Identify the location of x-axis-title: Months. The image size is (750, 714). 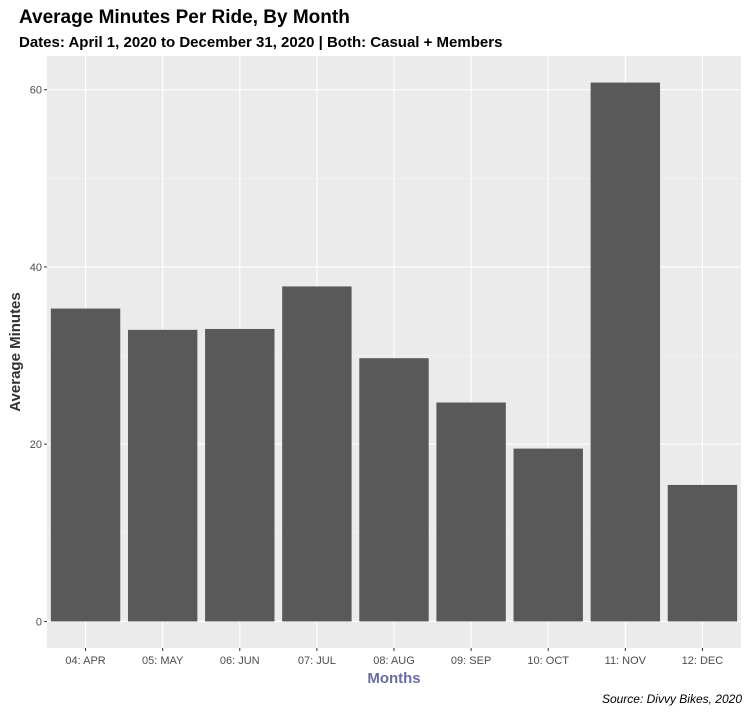
(393, 678).